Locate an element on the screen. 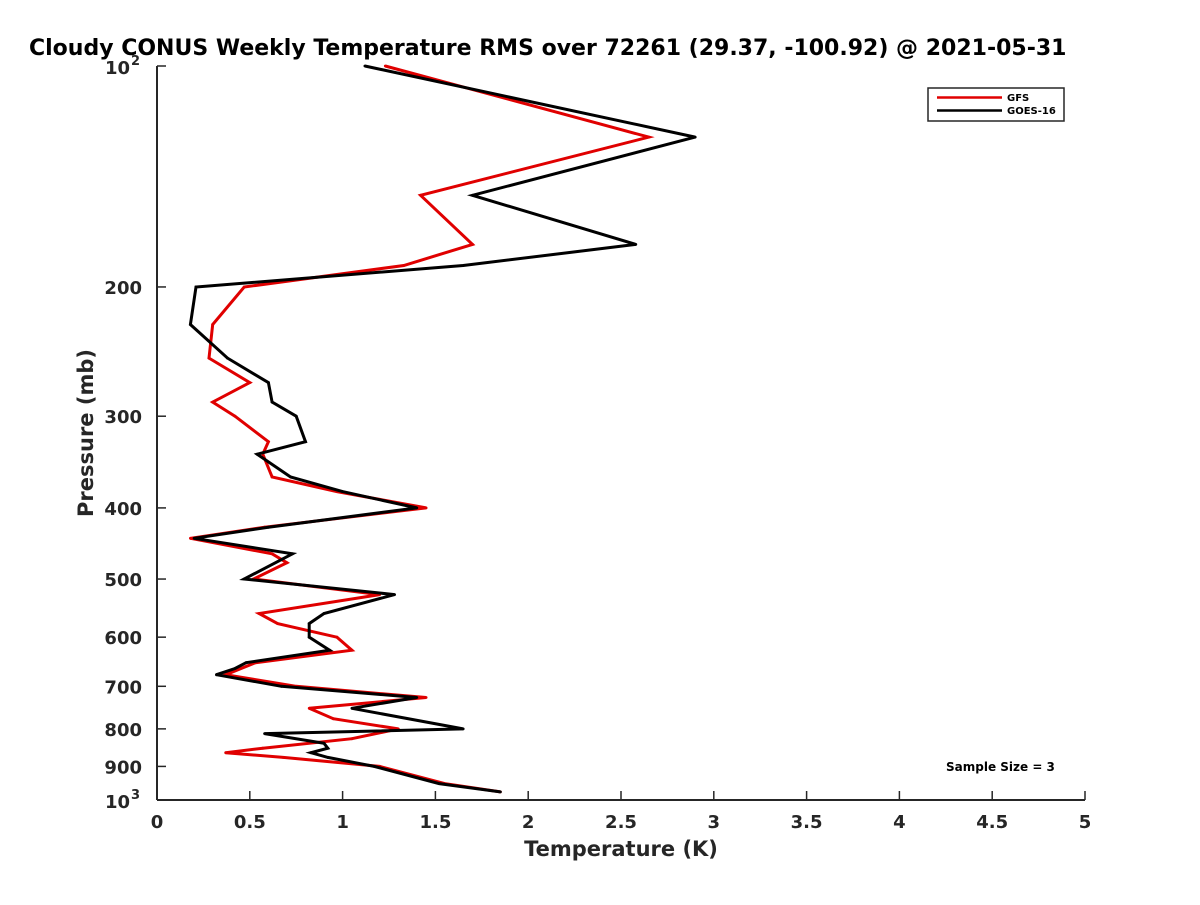 The image size is (1200, 905). x-tick-label: 1.5 is located at coordinates (435, 822).